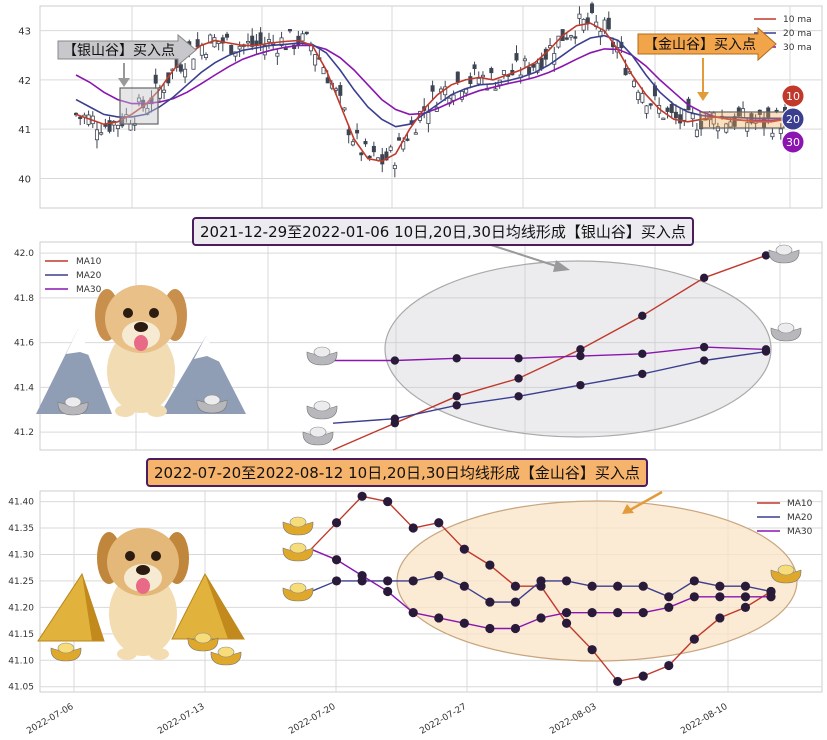 This screenshot has width=827, height=740. What do you see at coordinates (124, 82) in the screenshot?
I see `silver-down-arrowhead-icon` at bounding box center [124, 82].